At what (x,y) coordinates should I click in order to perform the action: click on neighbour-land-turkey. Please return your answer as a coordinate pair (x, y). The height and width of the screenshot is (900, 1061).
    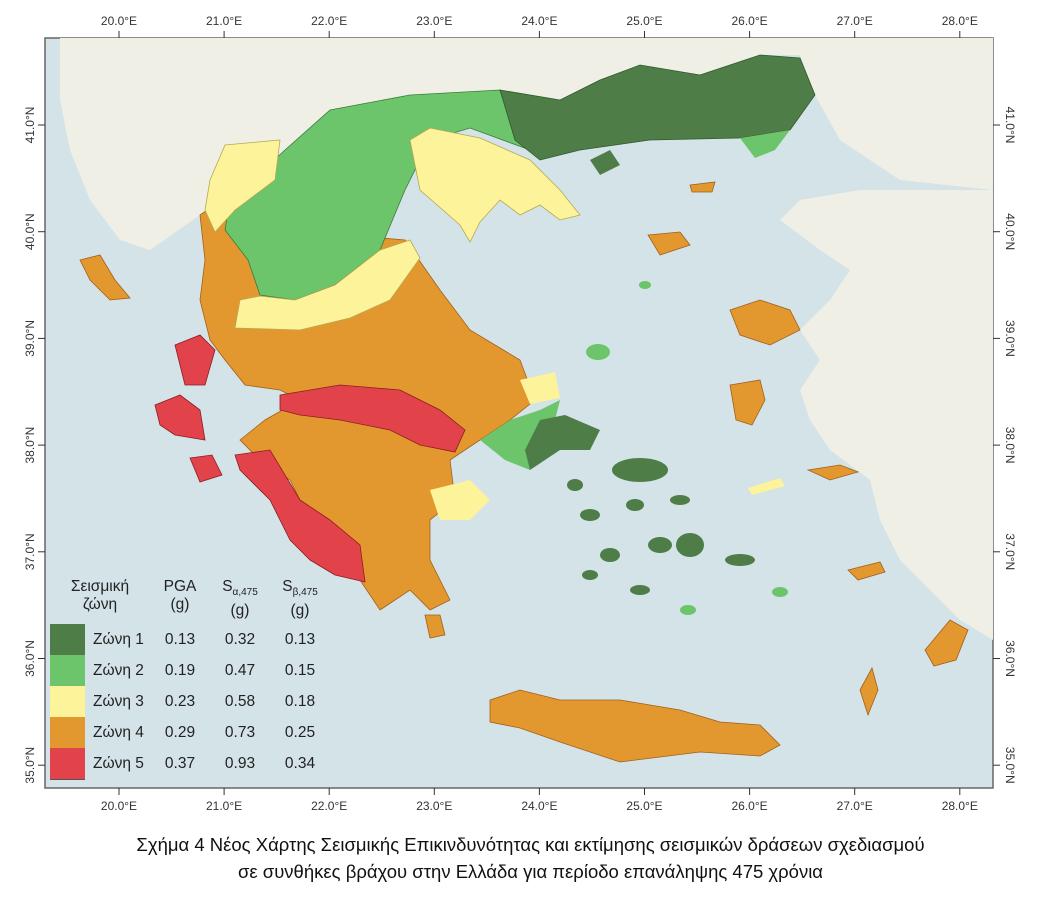
    Looking at the image, I should click on (886, 415).